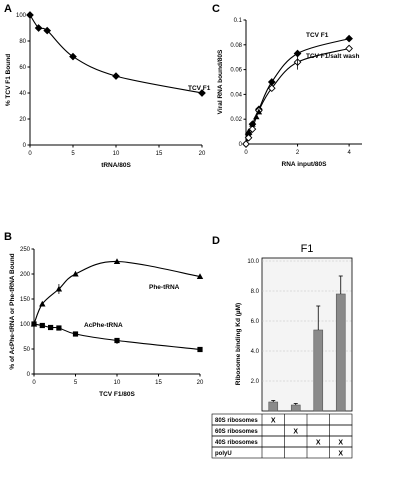 This screenshot has width=400, height=479. I want to click on chart-a-x-axis-title: tRNA/80S, so click(116, 165).